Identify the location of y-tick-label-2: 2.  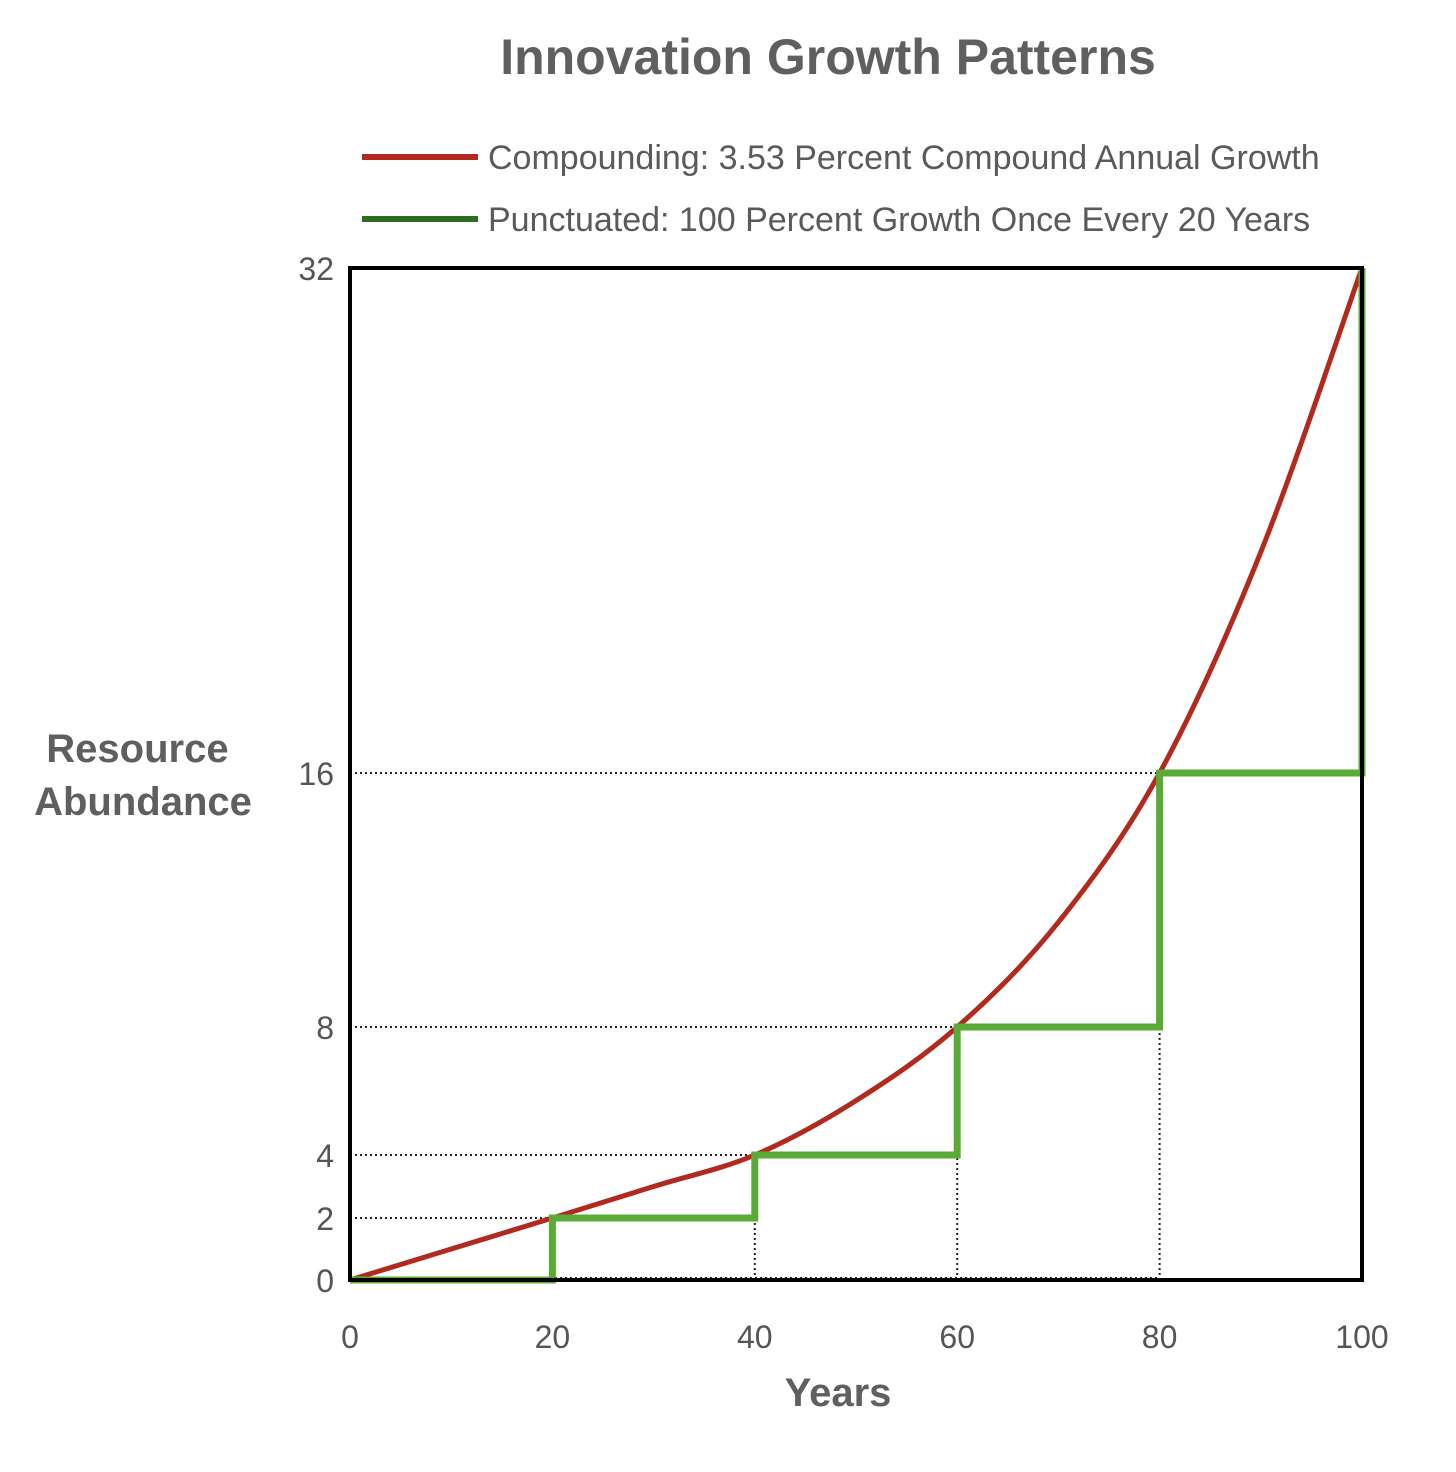
(325, 1219).